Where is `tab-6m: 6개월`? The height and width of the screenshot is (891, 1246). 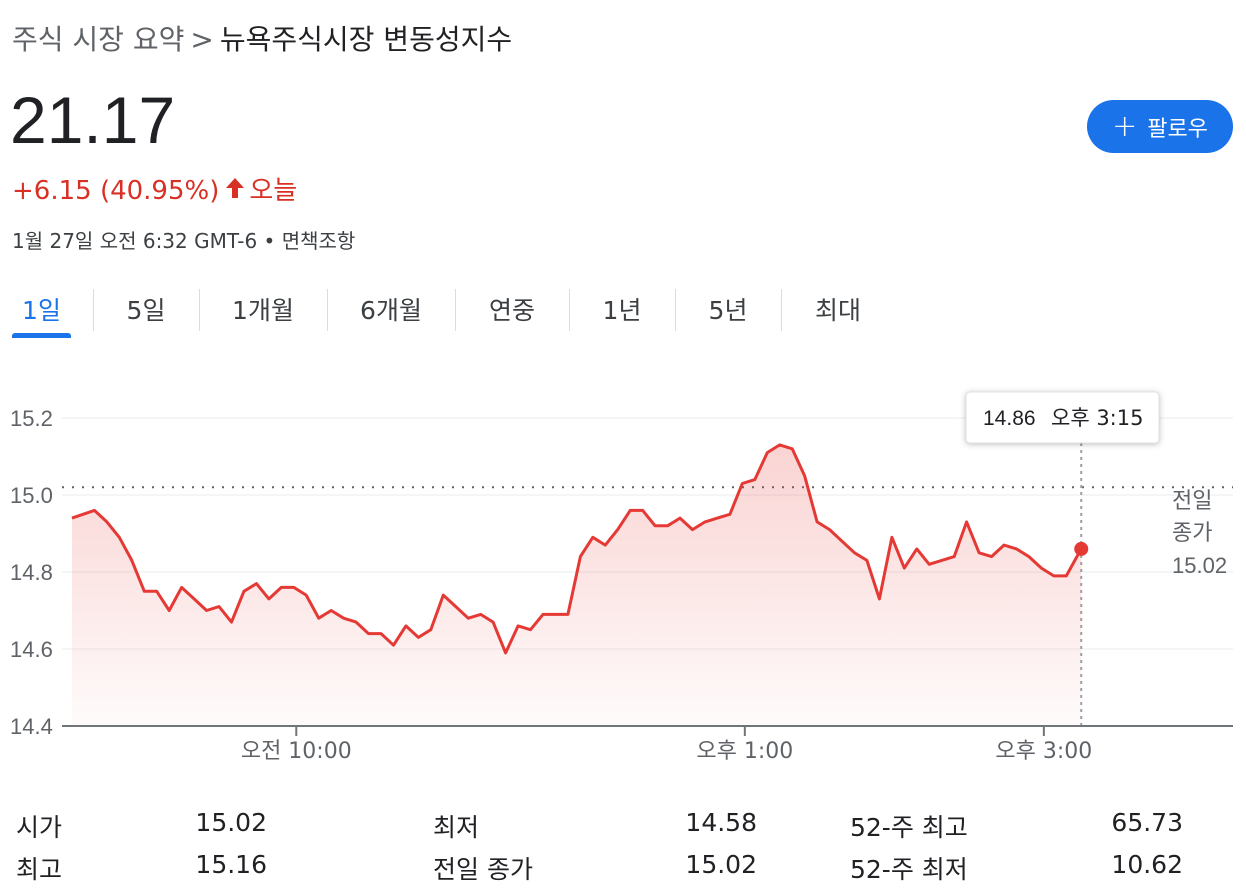 tab-6m: 6개월 is located at coordinates (391, 310).